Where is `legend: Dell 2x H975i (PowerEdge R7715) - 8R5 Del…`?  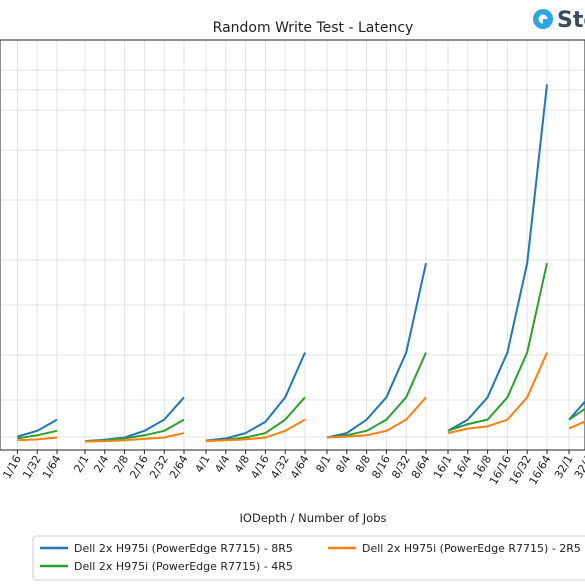 legend: Dell 2x H975i (PowerEdge R7715) - 8R5 Del… is located at coordinates (308, 558).